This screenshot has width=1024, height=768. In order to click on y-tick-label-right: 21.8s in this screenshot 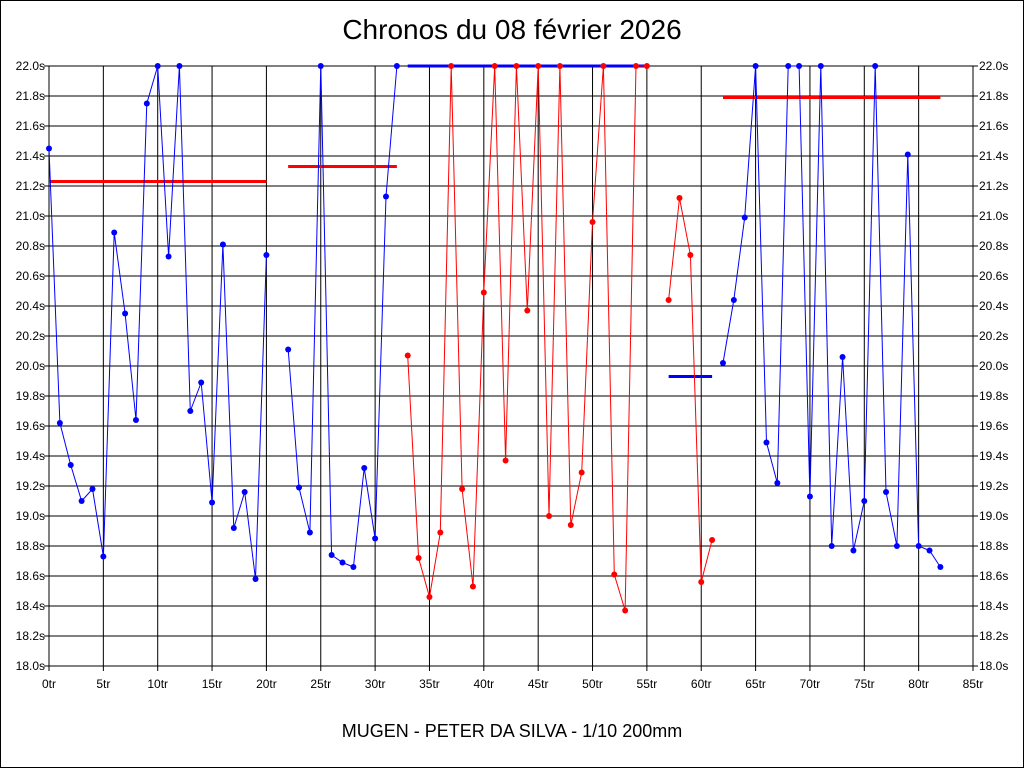, I will do `click(993, 96)`.